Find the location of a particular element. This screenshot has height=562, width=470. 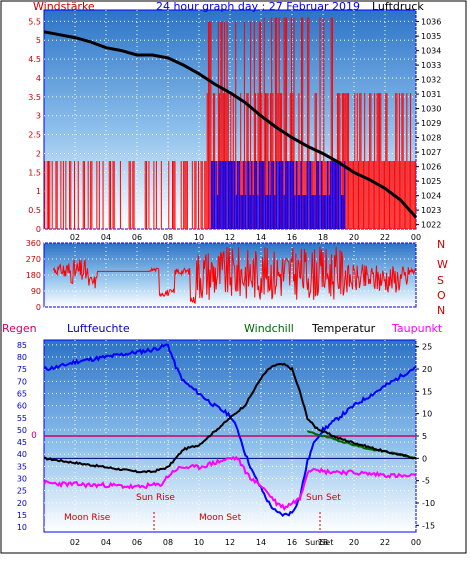

pressure-y-tick-label: 1027 is located at coordinates (431, 152).